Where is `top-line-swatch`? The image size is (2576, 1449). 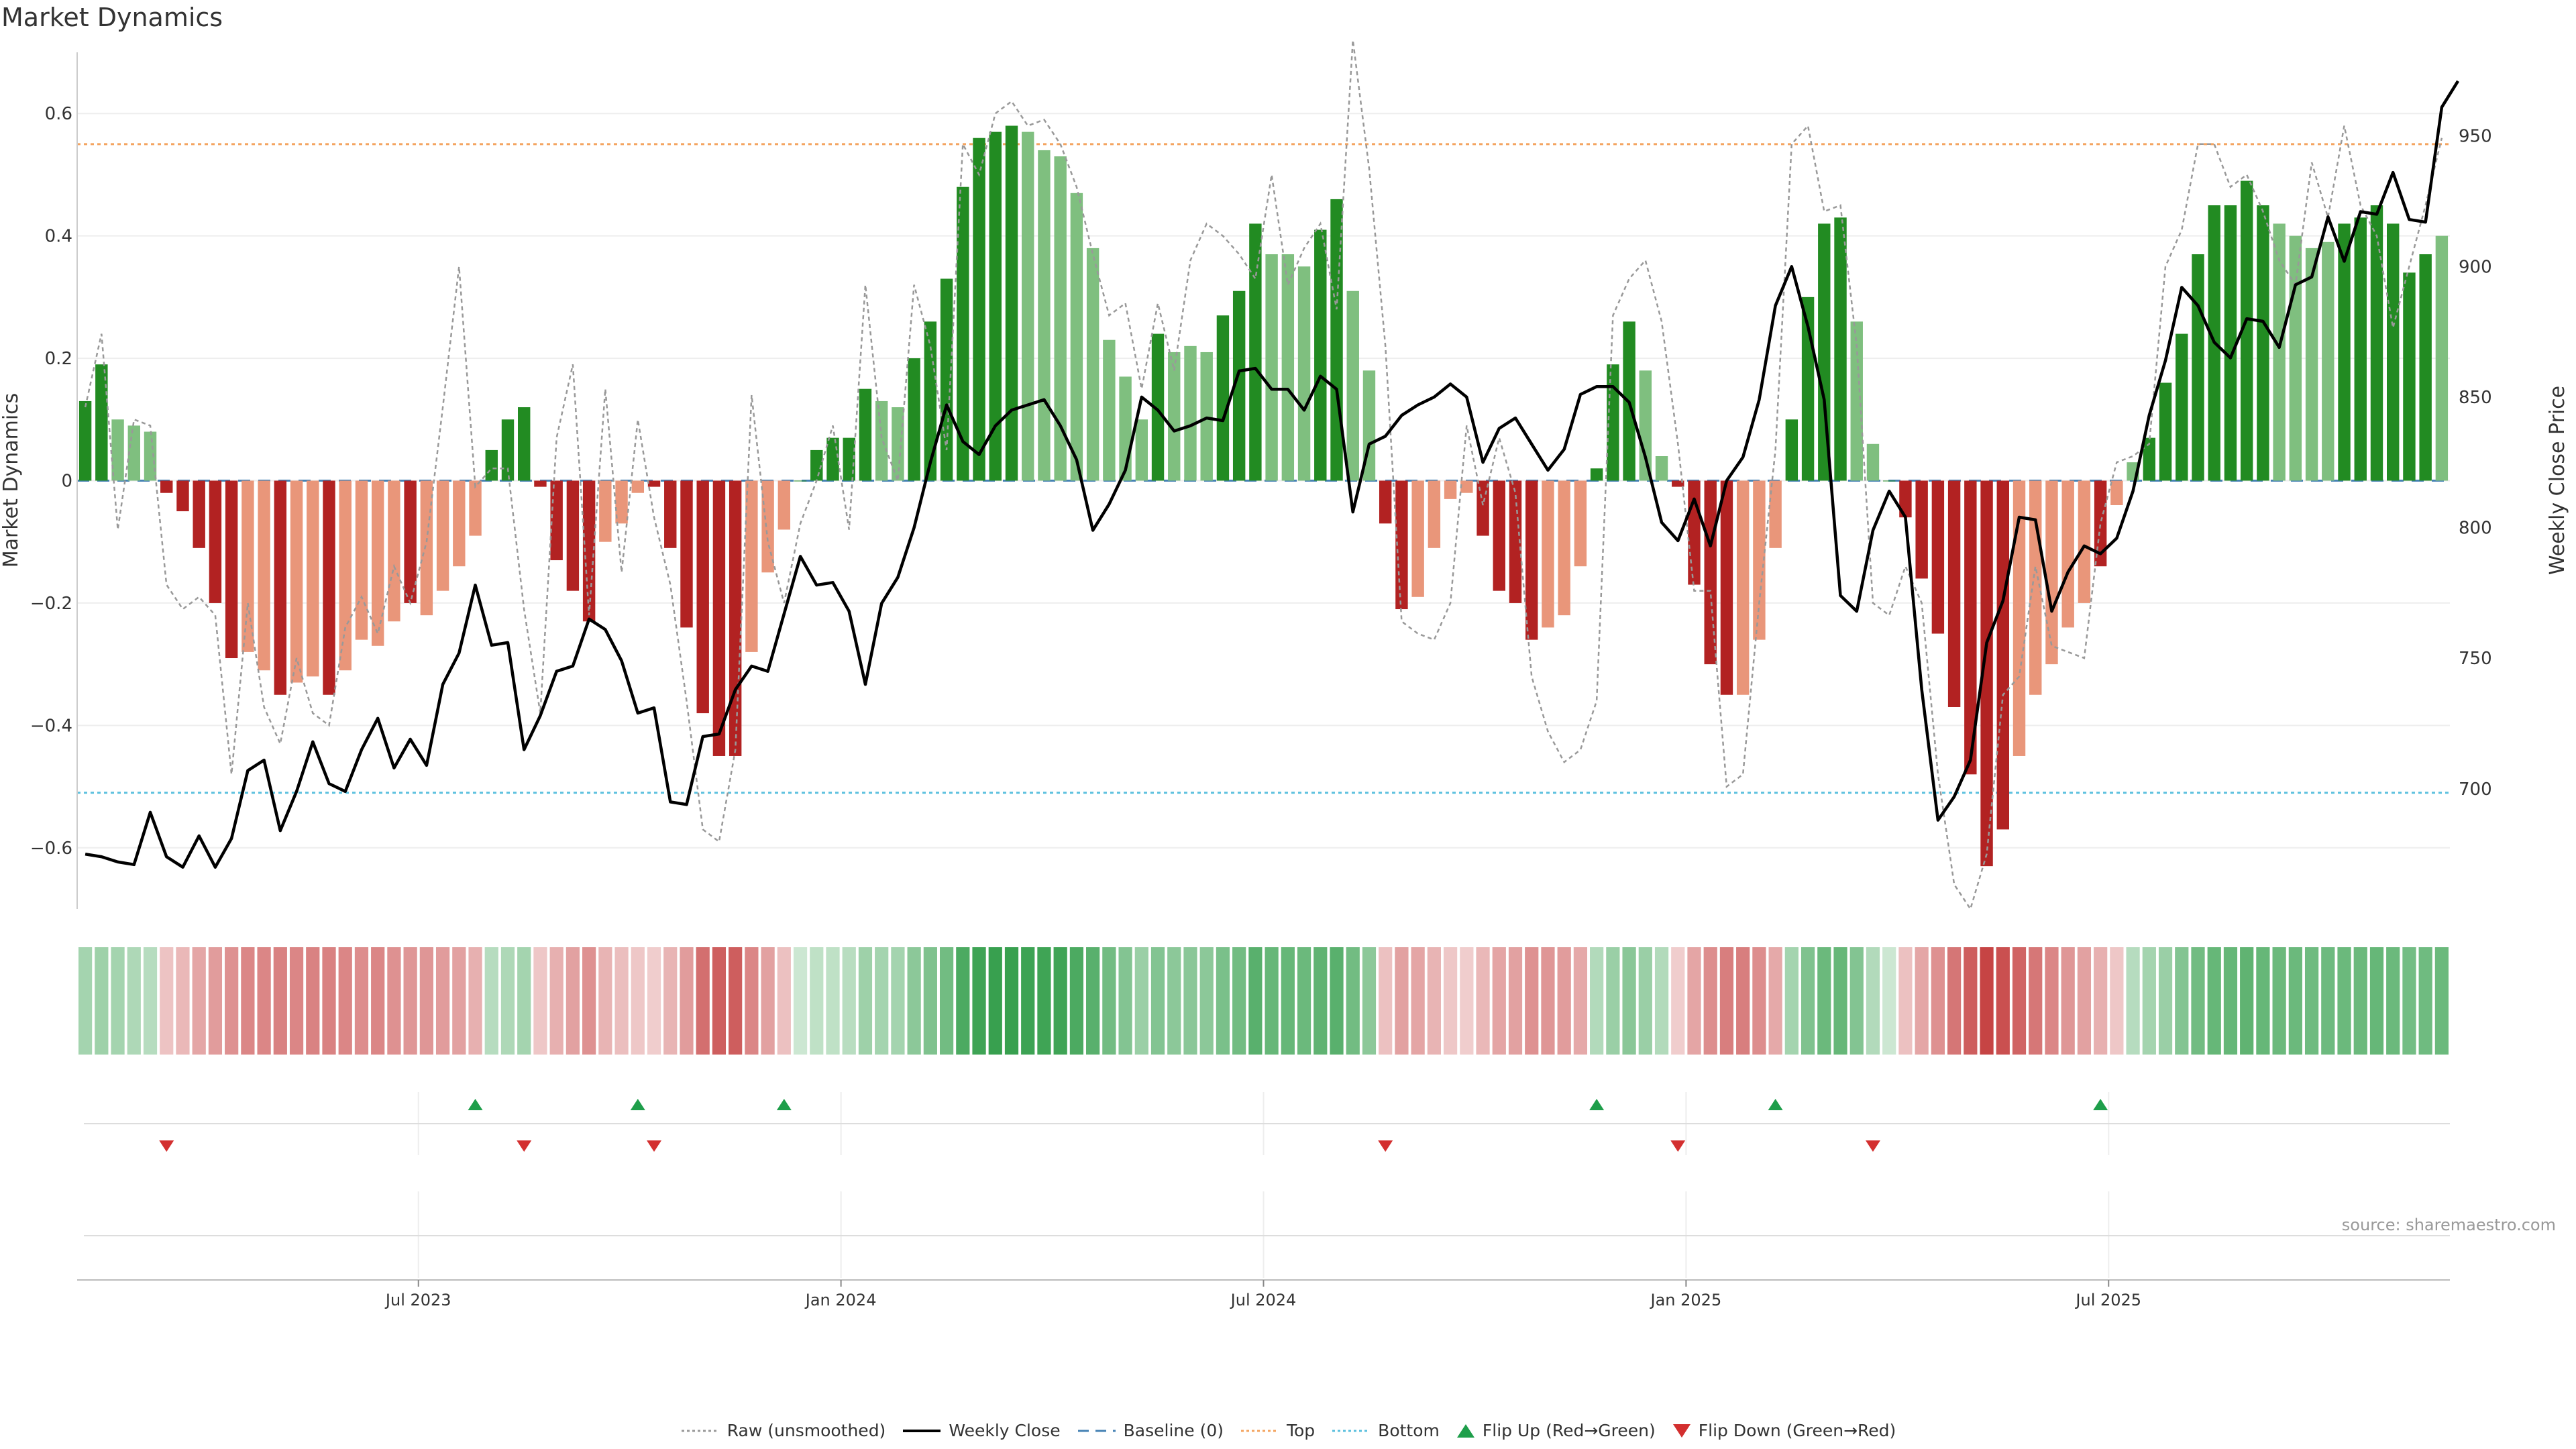
top-line-swatch is located at coordinates (1259, 1431).